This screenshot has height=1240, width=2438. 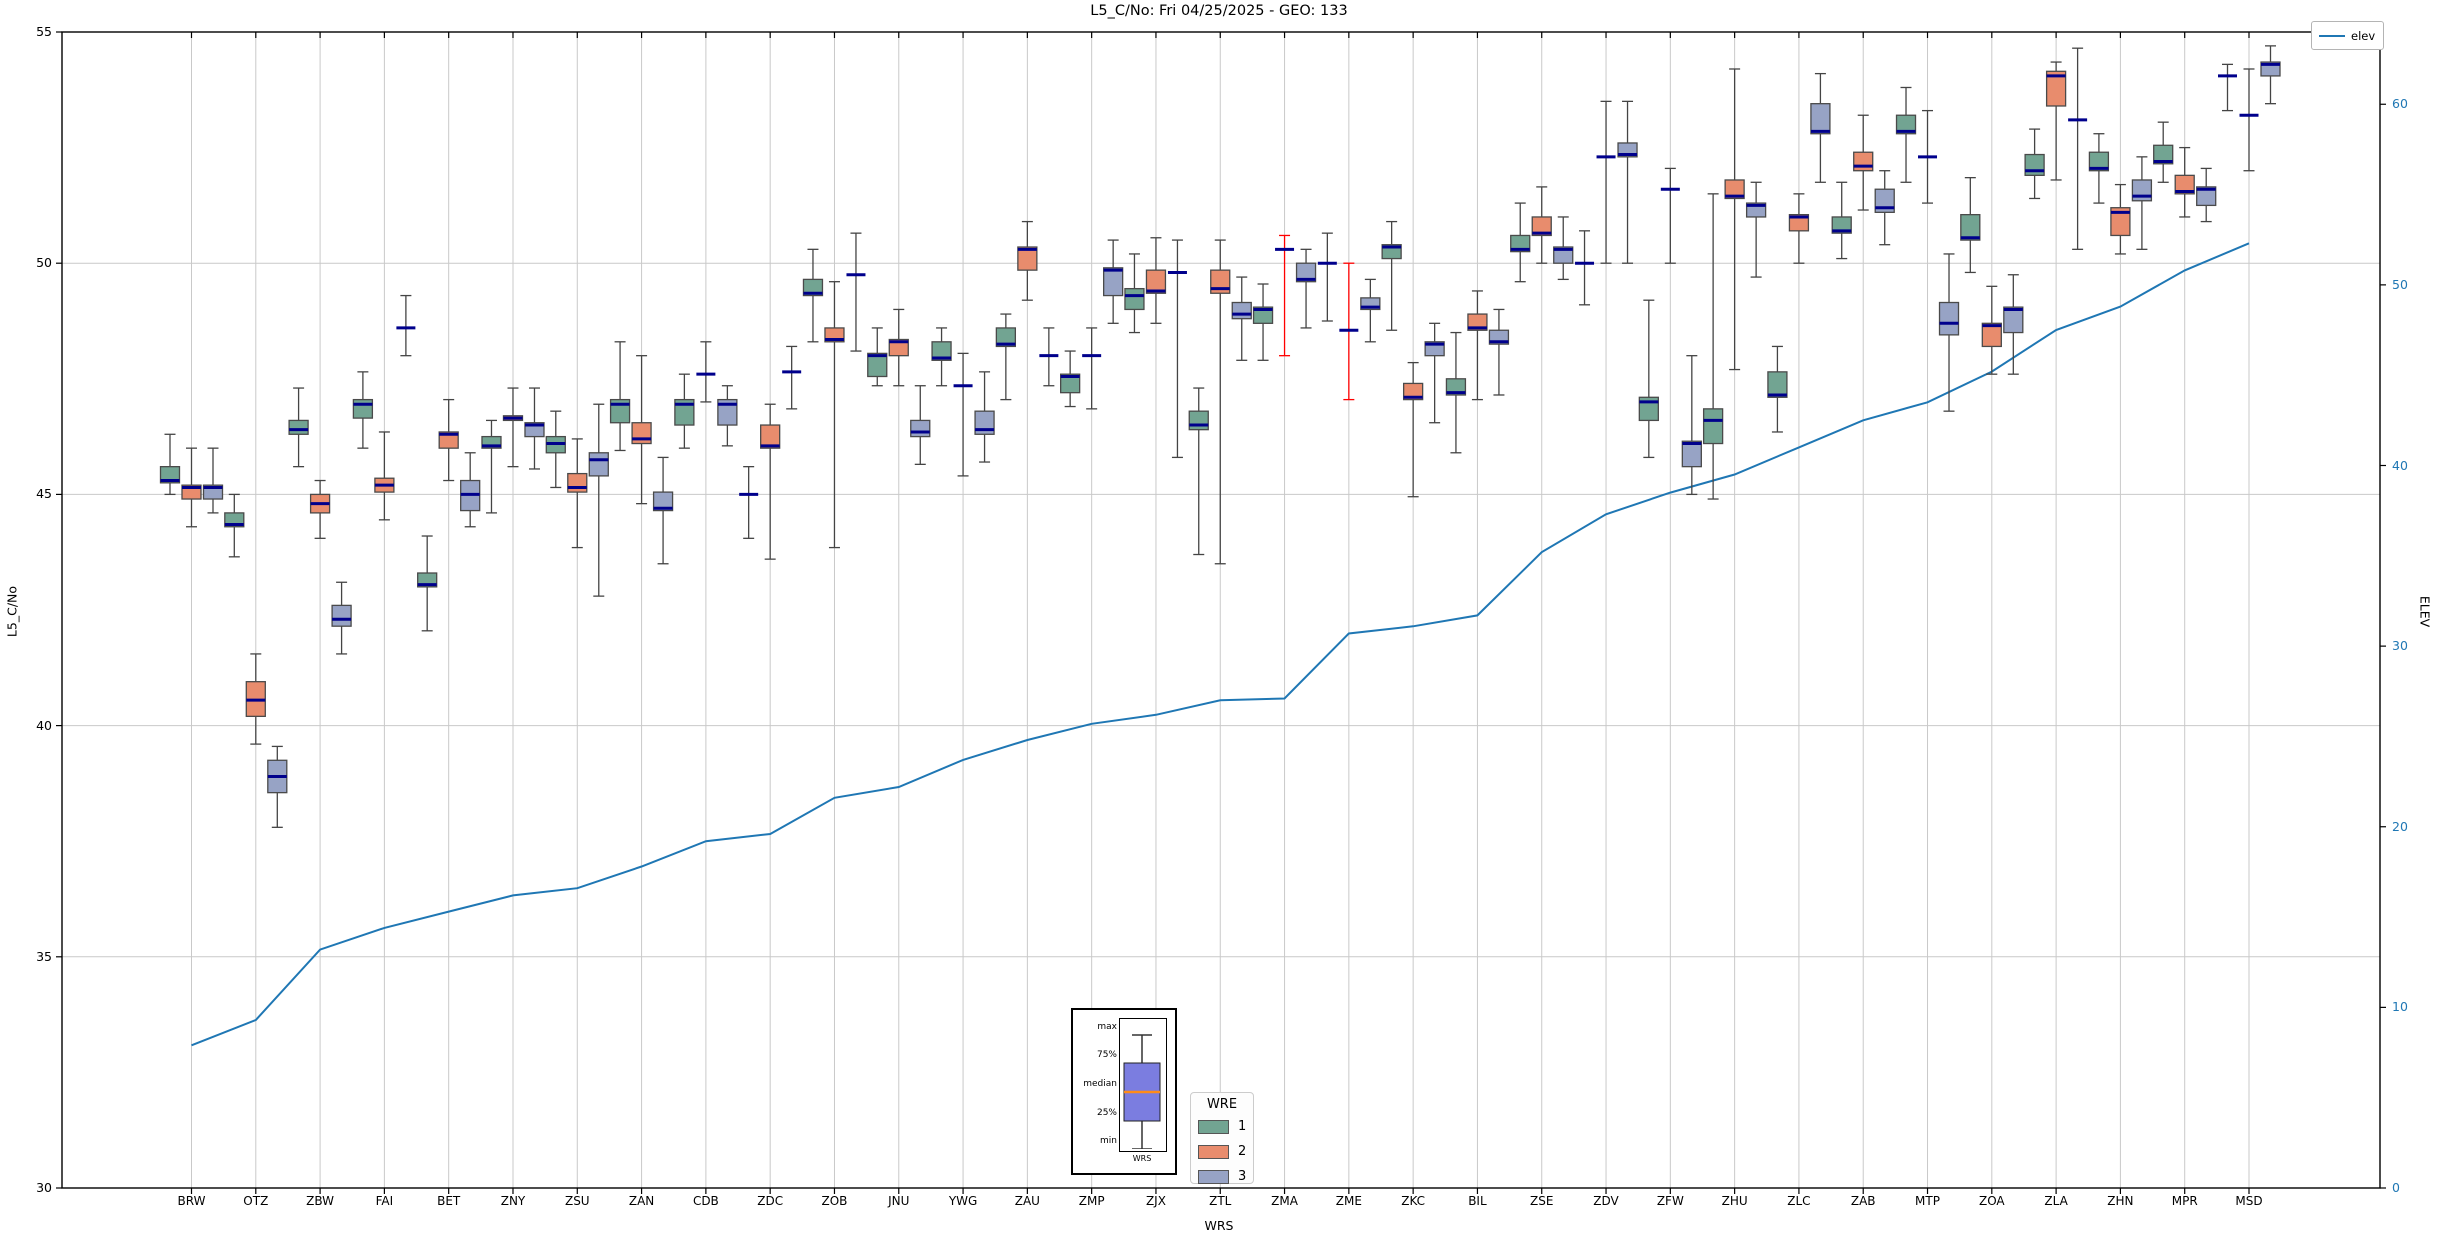 I want to click on box-wre1-ZNY, so click(x=491, y=442).